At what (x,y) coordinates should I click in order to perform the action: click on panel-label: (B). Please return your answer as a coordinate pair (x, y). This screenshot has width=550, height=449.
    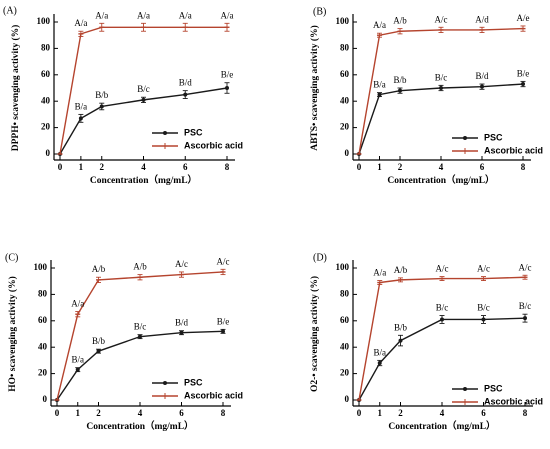
    Looking at the image, I should click on (319, 11).